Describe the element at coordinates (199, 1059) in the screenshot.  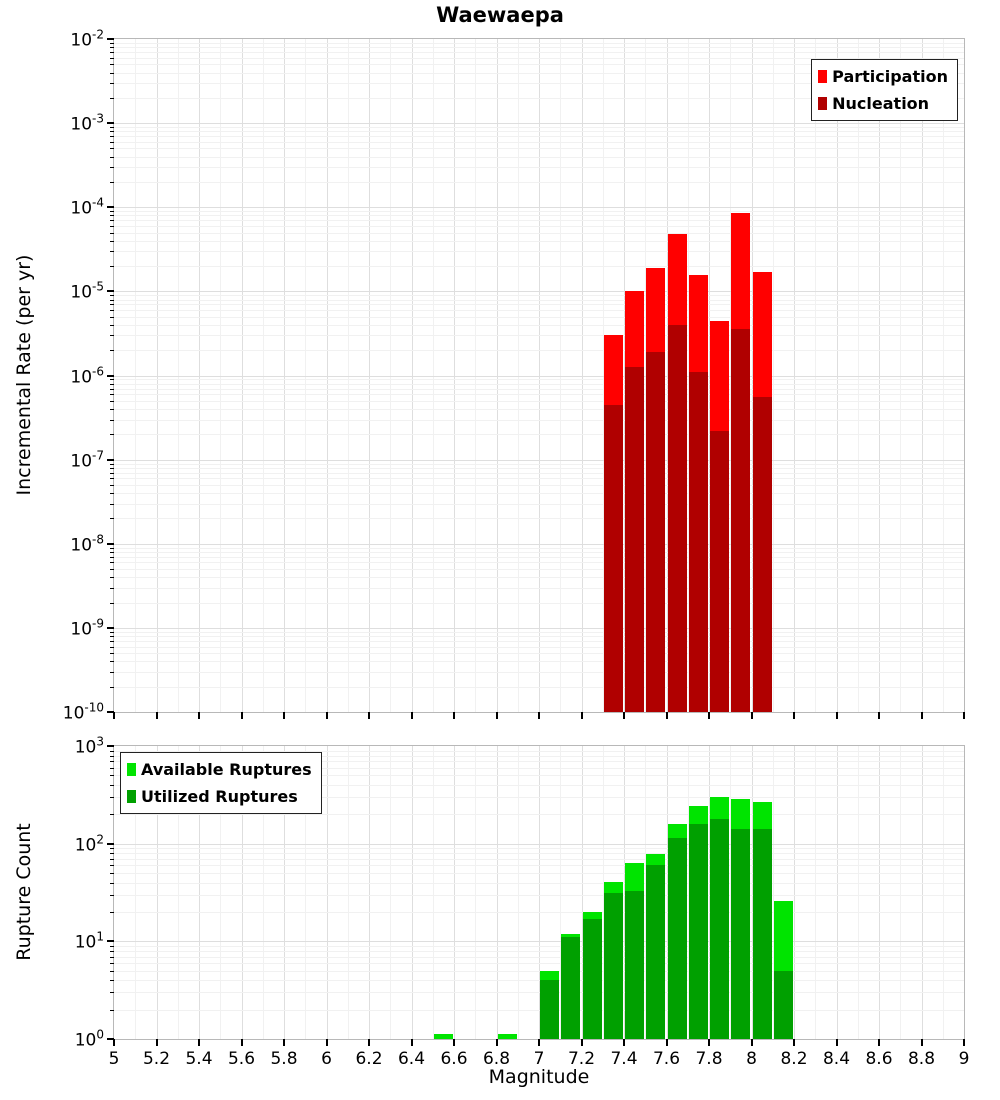
I see `x-tick-label: 5.4` at that location.